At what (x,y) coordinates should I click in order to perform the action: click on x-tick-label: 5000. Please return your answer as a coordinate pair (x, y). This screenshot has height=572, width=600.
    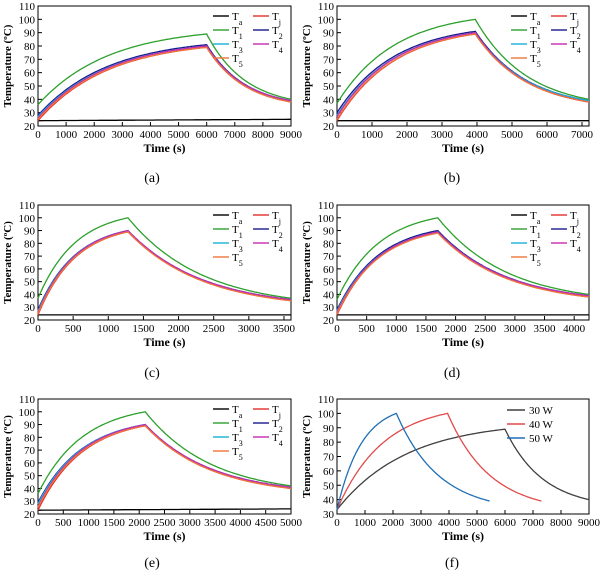
    Looking at the image, I should click on (291, 523).